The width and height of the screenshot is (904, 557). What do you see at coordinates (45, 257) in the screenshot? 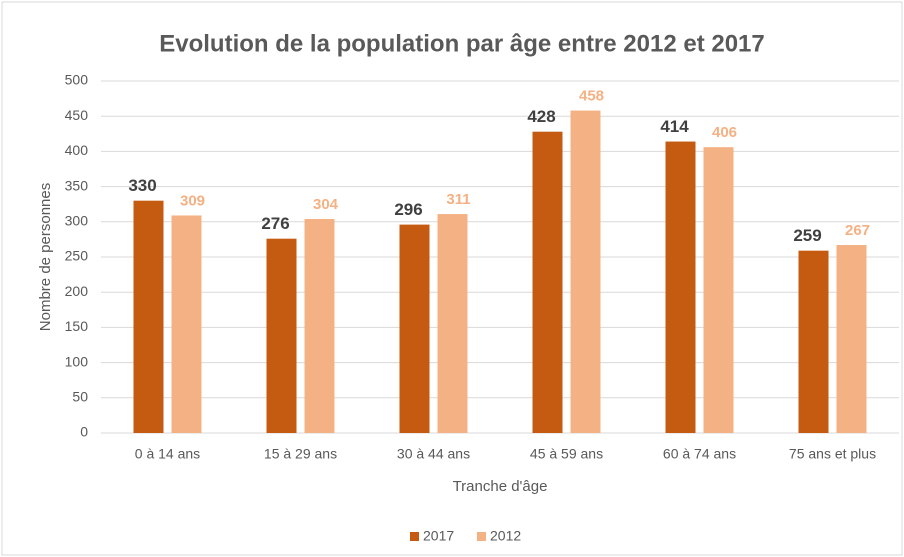
I see `y-axis-title: Nombre de personnes` at bounding box center [45, 257].